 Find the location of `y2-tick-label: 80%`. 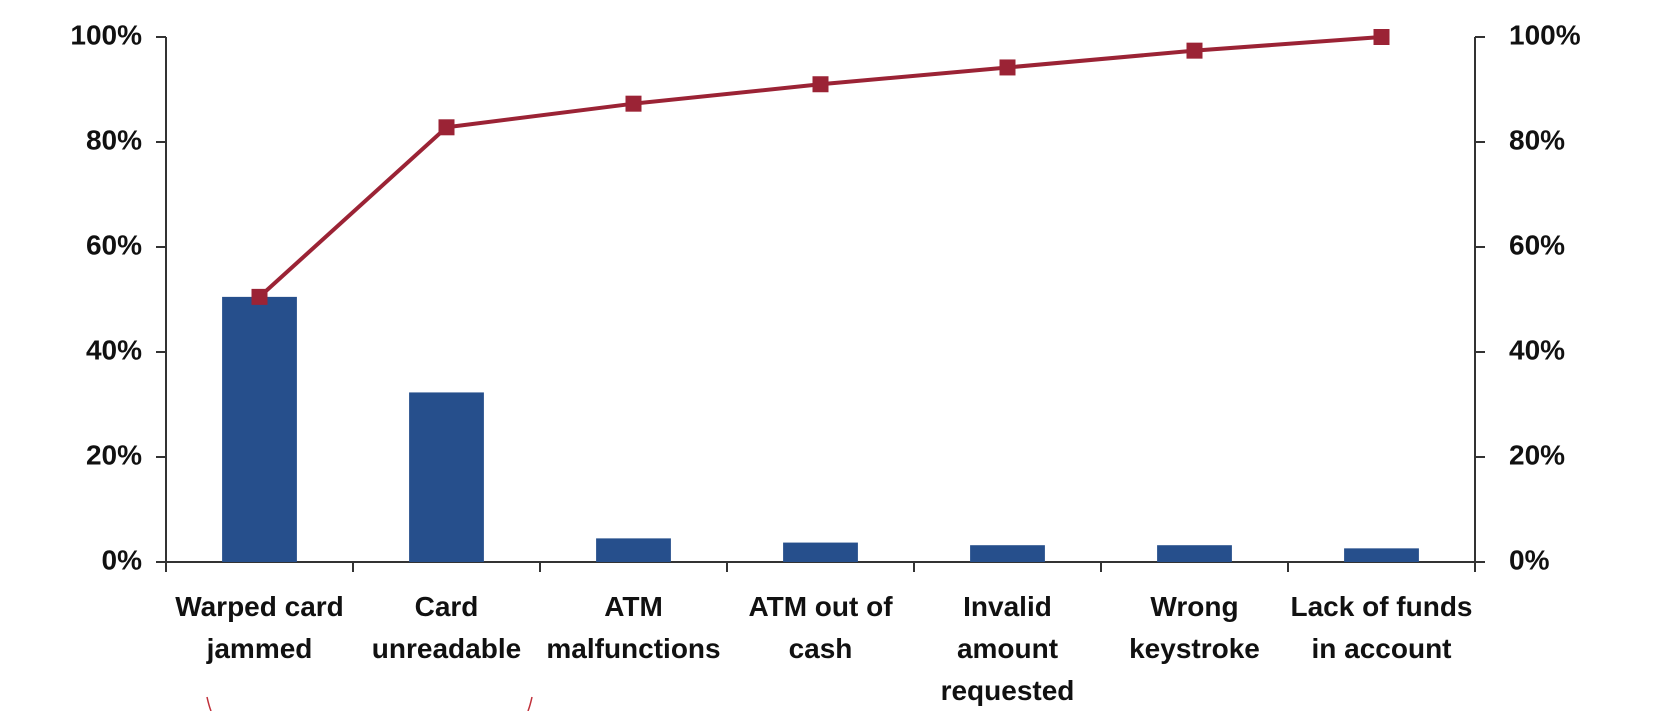

y2-tick-label: 80% is located at coordinates (1537, 139).